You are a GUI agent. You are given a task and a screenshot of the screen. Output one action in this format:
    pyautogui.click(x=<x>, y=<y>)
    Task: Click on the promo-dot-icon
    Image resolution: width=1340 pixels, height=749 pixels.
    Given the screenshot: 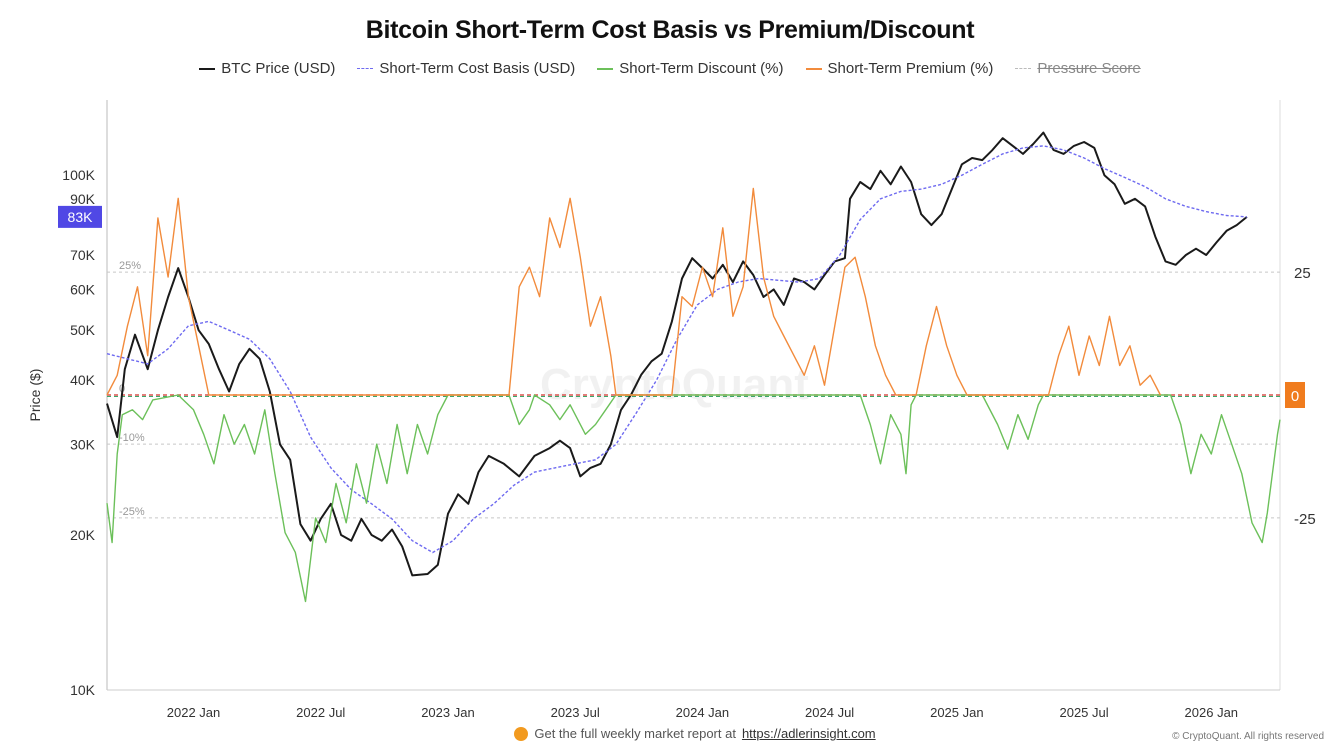 What is the action you would take?
    pyautogui.click(x=521, y=733)
    